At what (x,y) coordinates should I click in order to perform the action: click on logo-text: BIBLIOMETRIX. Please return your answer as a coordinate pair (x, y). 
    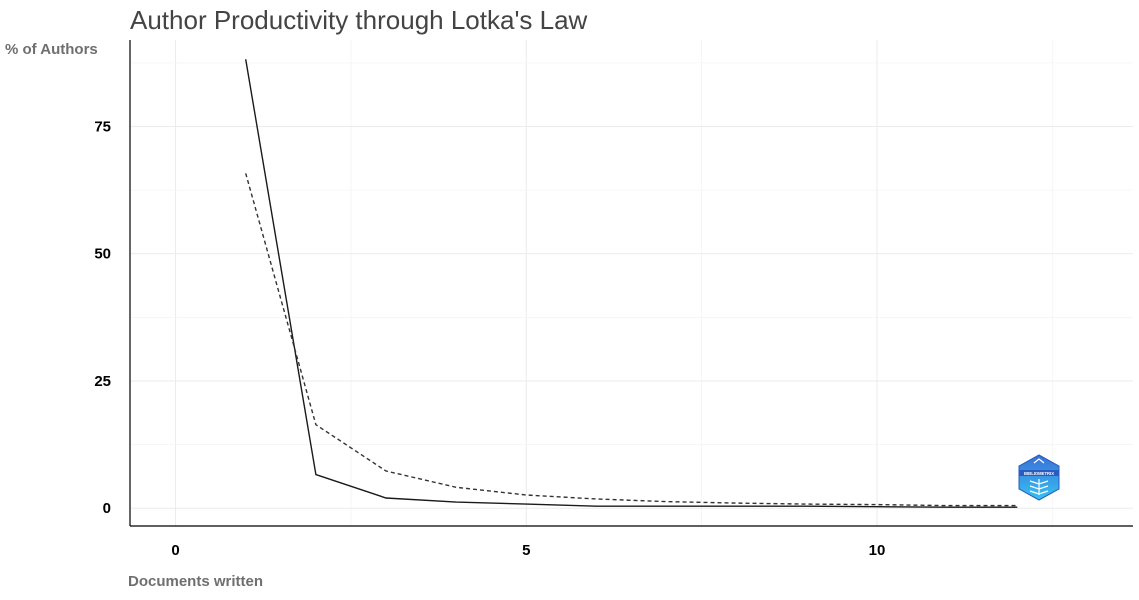
    Looking at the image, I should click on (1039, 473).